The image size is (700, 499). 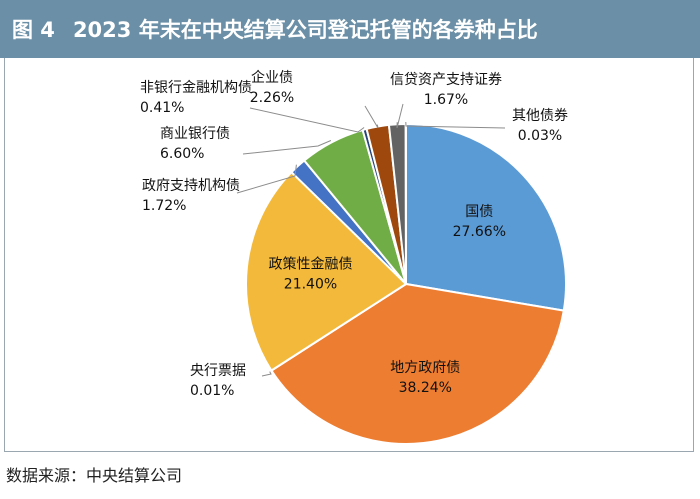 What do you see at coordinates (182, 154) in the screenshot?
I see `slice-value-5: 6.60%` at bounding box center [182, 154].